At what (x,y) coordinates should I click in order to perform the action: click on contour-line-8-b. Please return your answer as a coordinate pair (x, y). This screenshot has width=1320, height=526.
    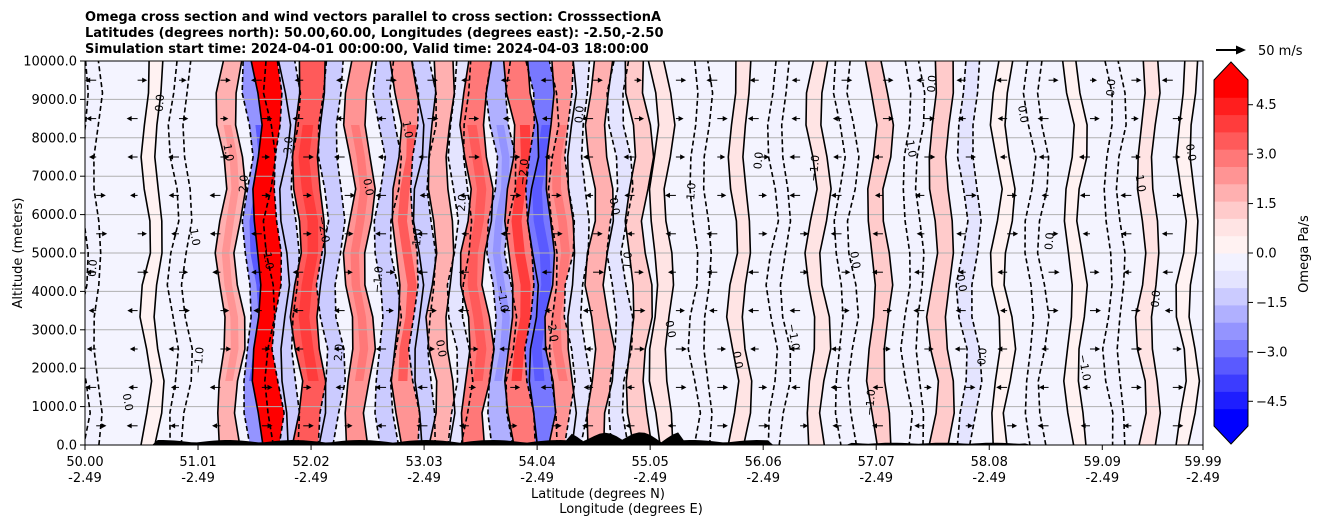
    Looking at the image, I should click on (339, 253).